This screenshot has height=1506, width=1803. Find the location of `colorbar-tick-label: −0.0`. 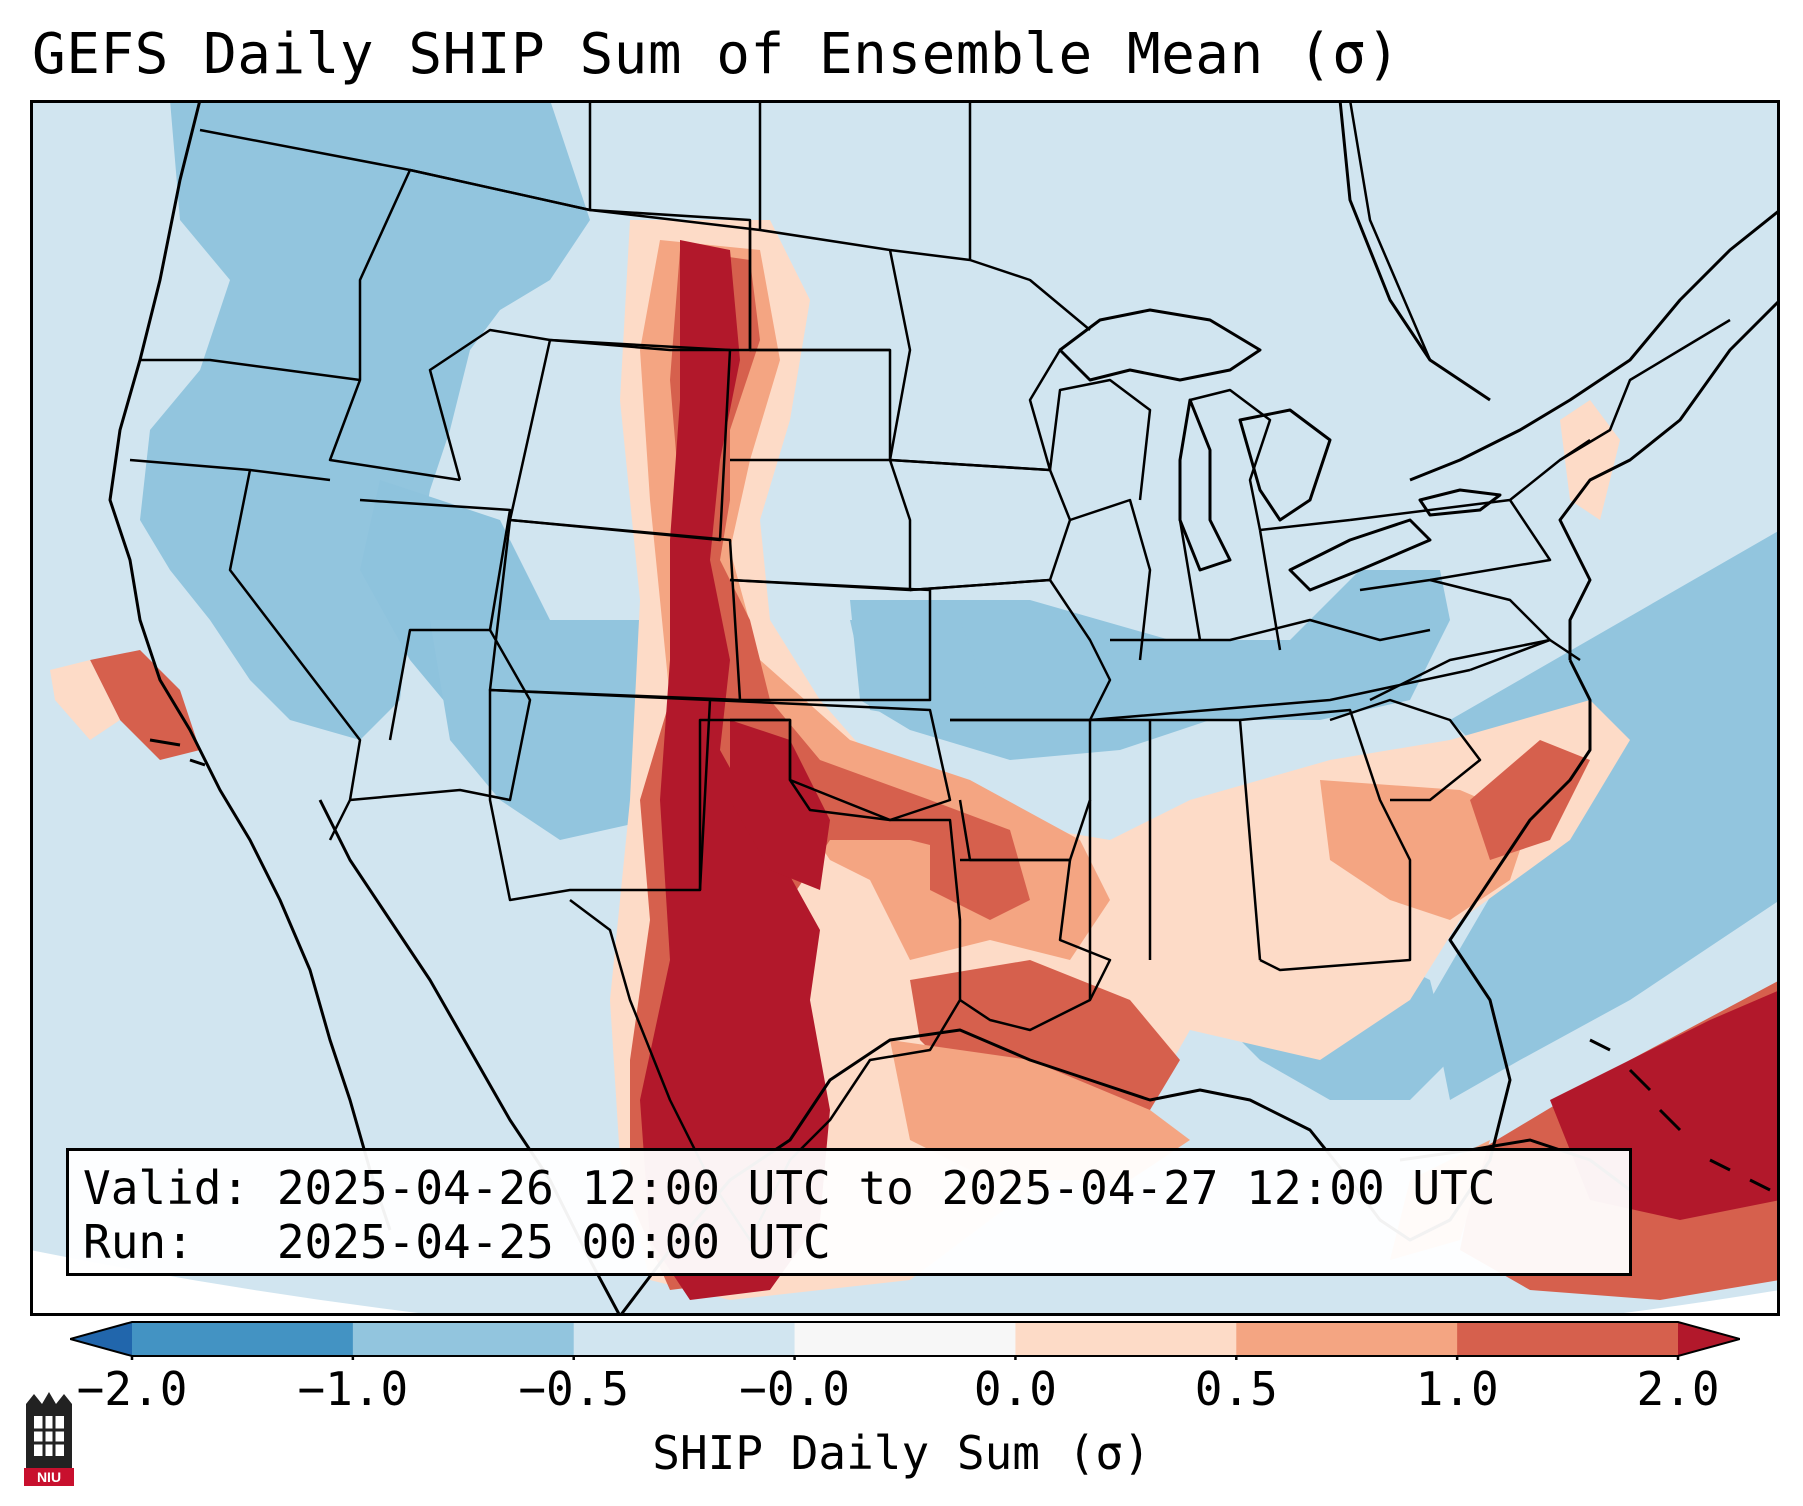

colorbar-tick-label: −0.0 is located at coordinates (794, 1389).